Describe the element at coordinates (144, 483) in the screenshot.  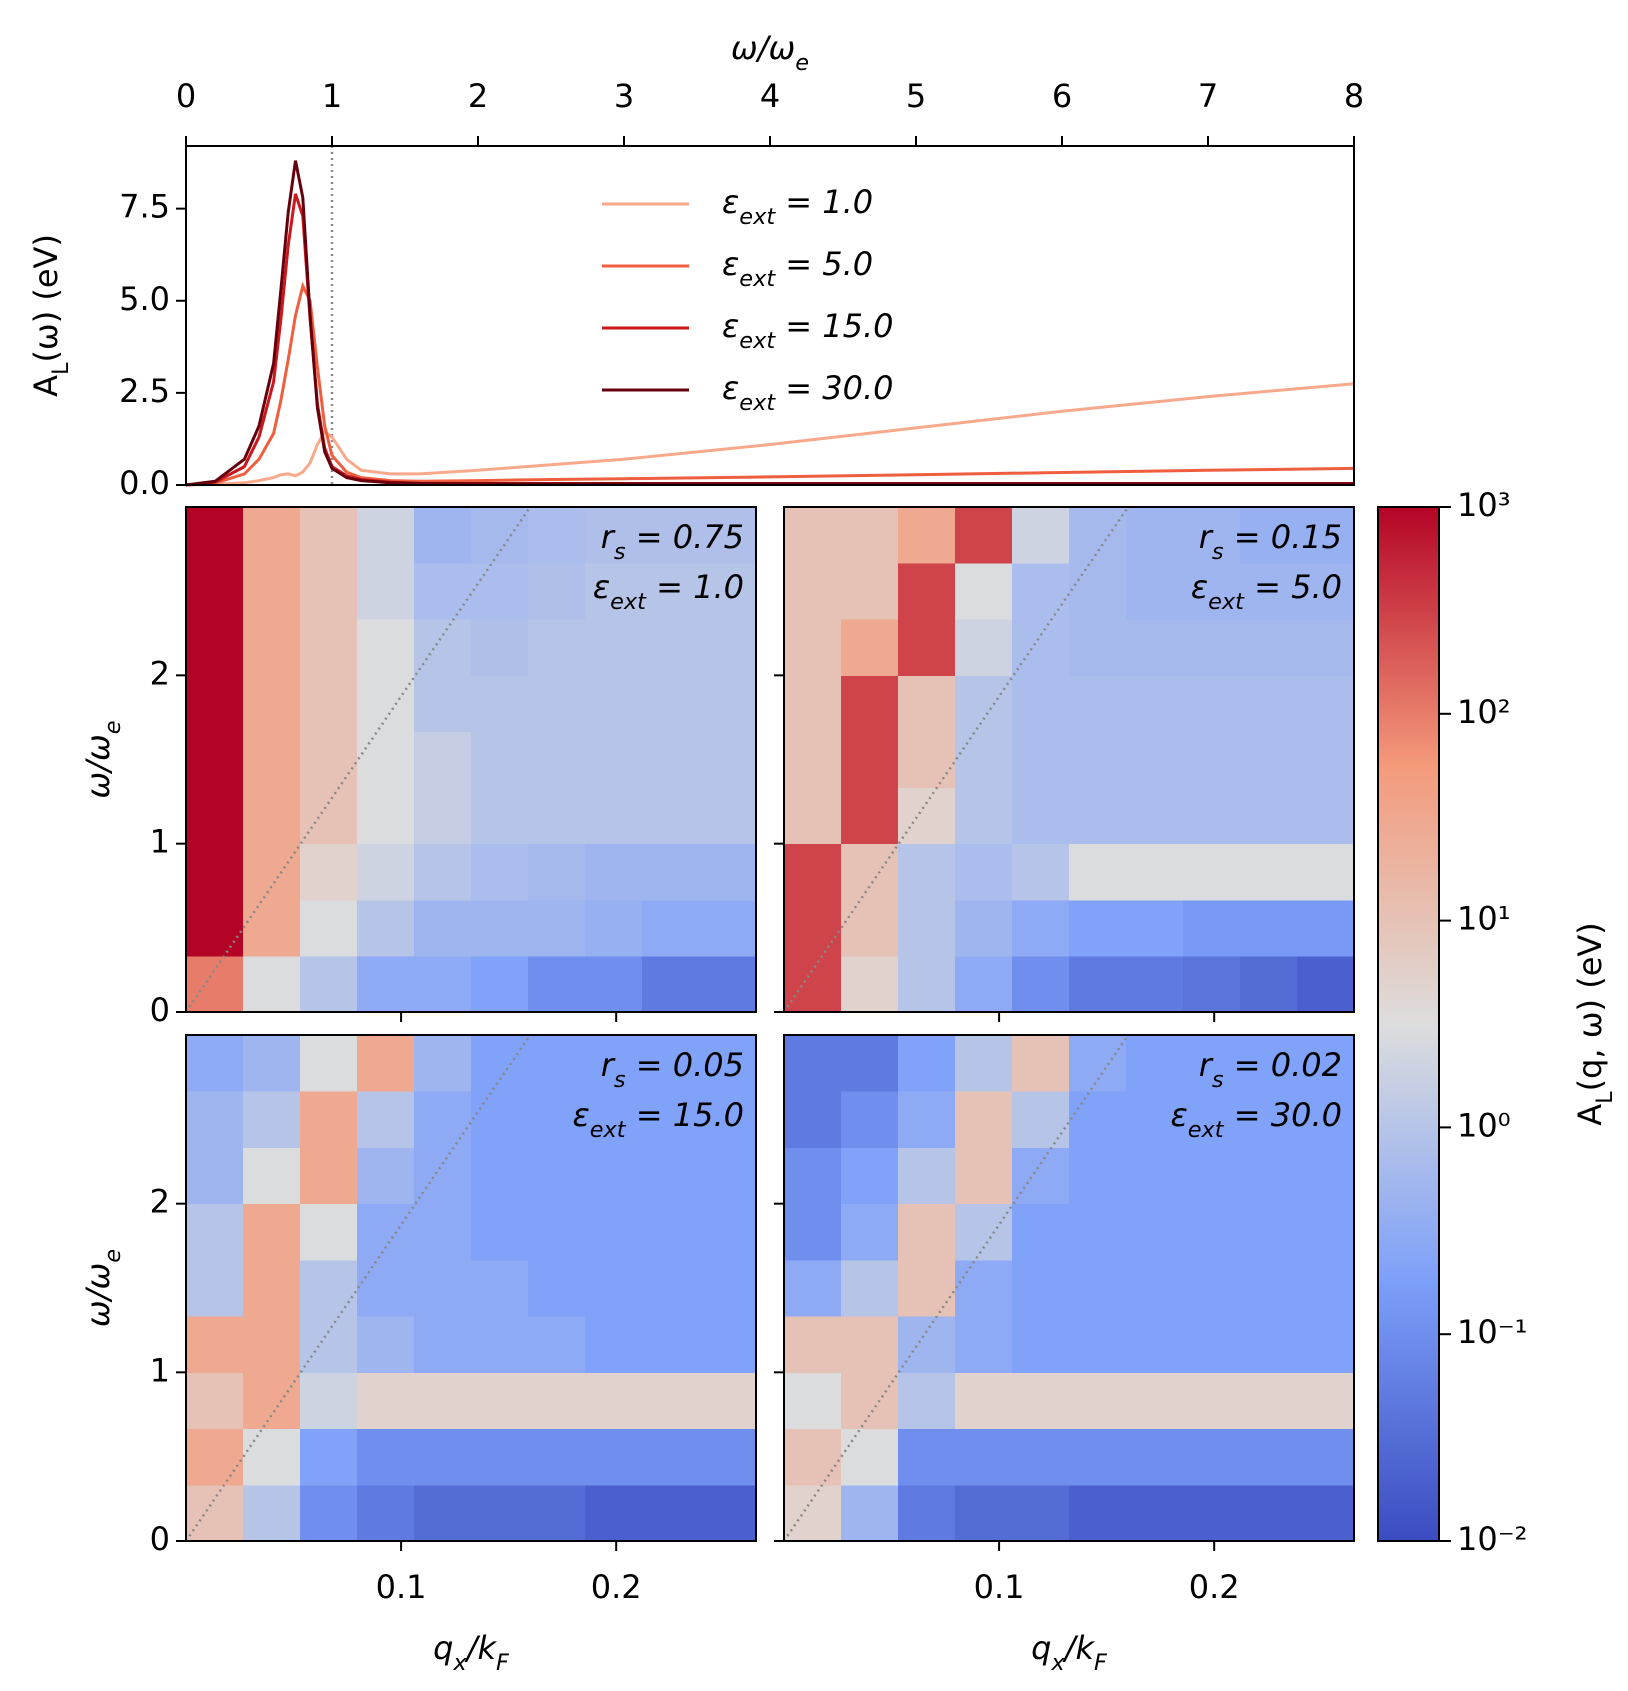
I see `y-tick-label: 0.0` at that location.